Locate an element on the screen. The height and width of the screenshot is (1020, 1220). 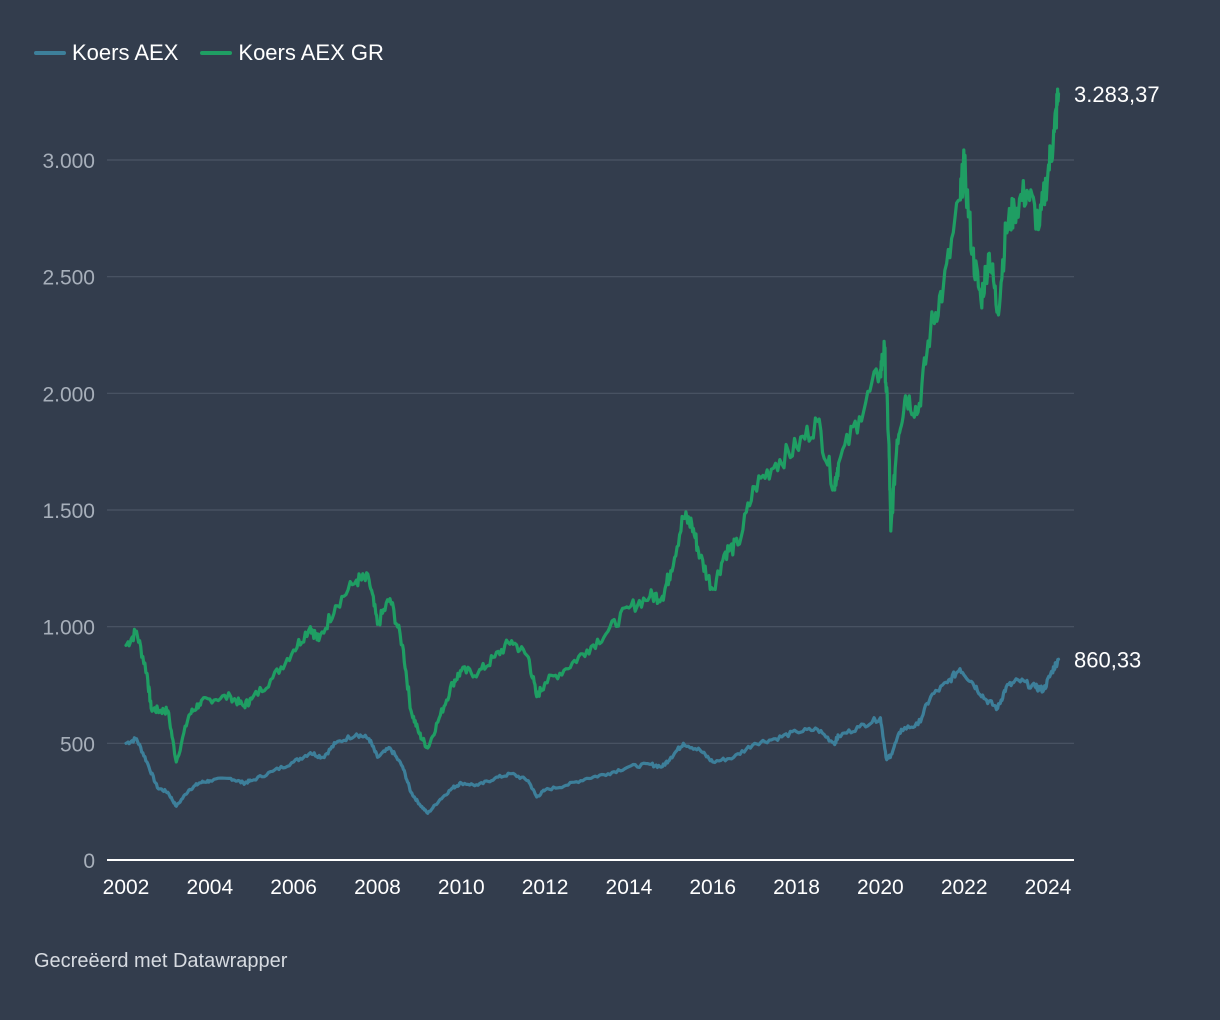
y-tick-label: 2.500 is located at coordinates (68, 278).